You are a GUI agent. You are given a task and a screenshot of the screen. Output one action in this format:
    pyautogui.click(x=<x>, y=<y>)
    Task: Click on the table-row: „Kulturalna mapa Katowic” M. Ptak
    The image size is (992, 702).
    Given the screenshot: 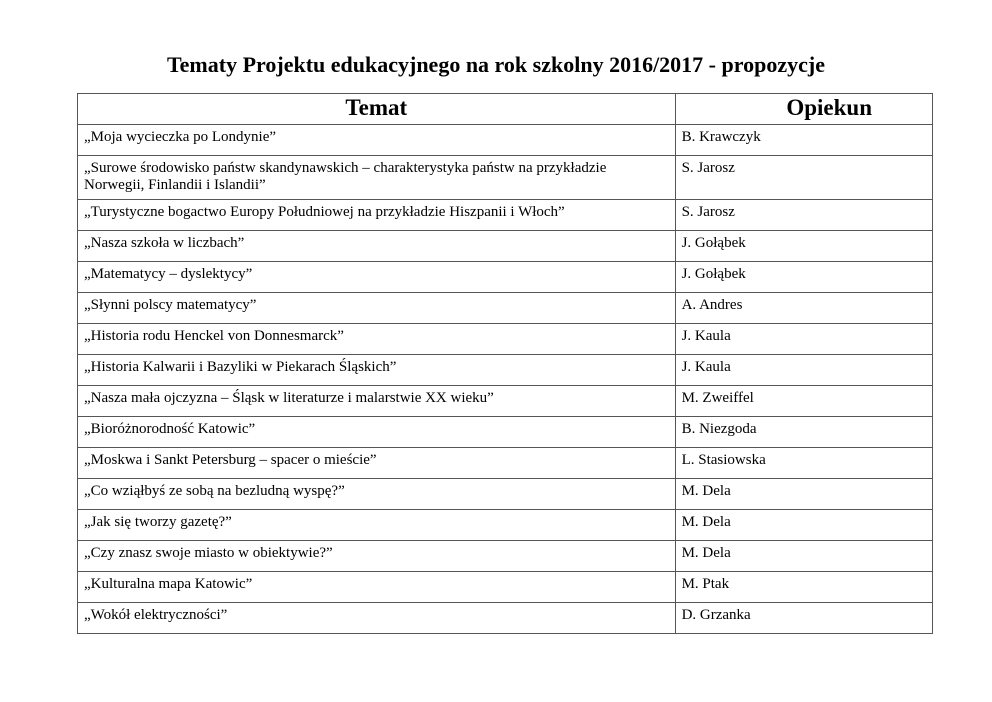 What is the action you would take?
    pyautogui.click(x=505, y=587)
    